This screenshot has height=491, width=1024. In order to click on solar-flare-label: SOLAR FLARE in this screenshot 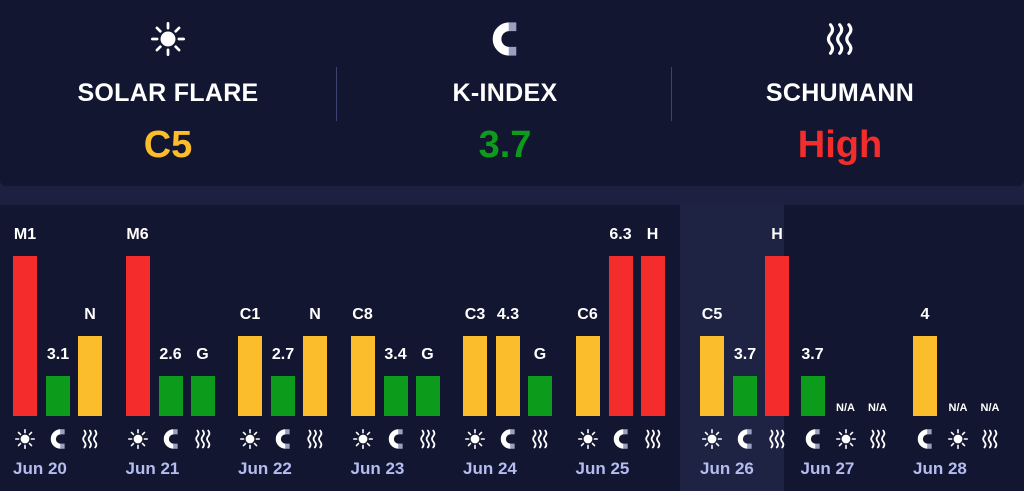, I will do `click(168, 93)`.